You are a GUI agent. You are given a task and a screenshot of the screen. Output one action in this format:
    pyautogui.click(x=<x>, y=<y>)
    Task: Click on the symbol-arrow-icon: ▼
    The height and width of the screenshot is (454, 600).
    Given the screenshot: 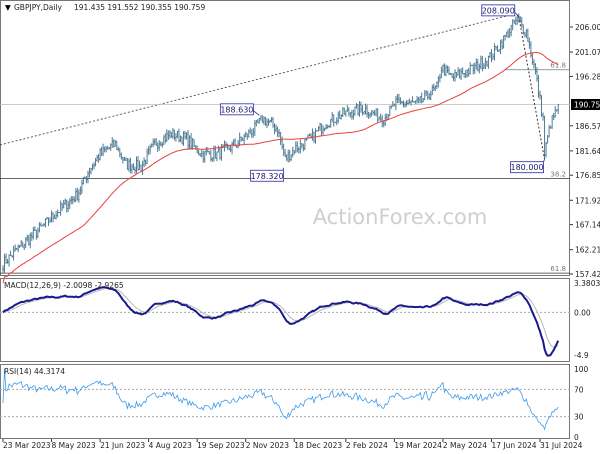 What is the action you would take?
    pyautogui.click(x=8, y=7)
    